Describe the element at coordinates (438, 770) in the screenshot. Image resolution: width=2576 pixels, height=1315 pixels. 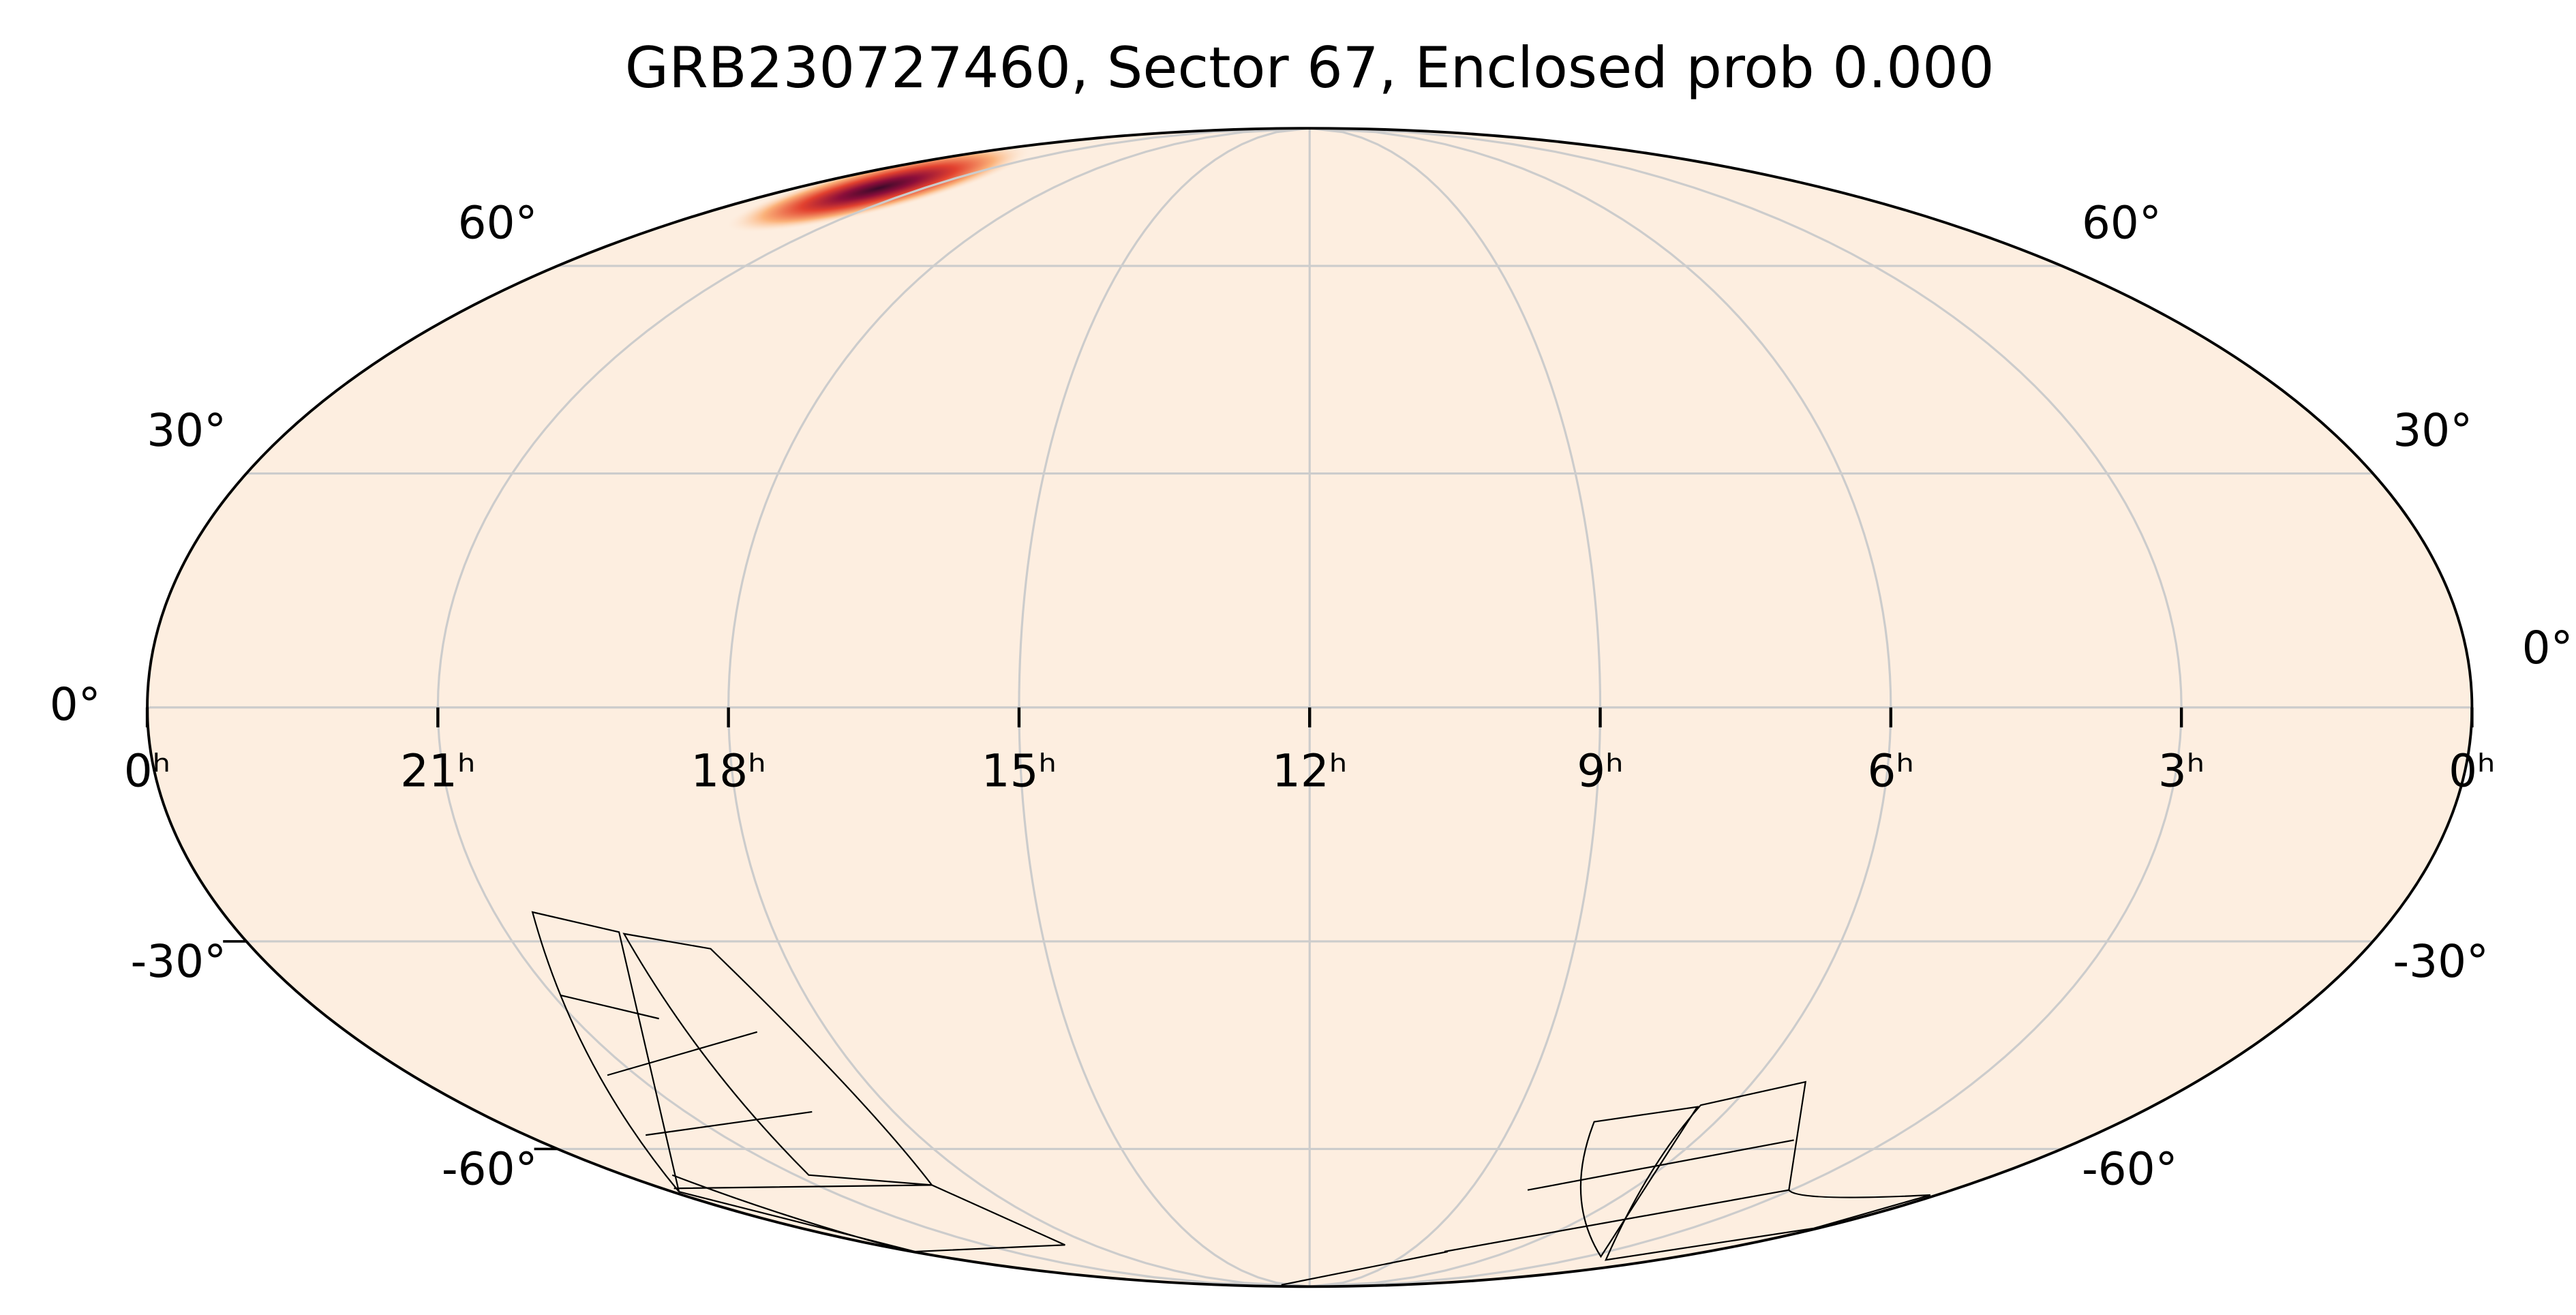
I see `x-tick-label: 21ʰ` at that location.